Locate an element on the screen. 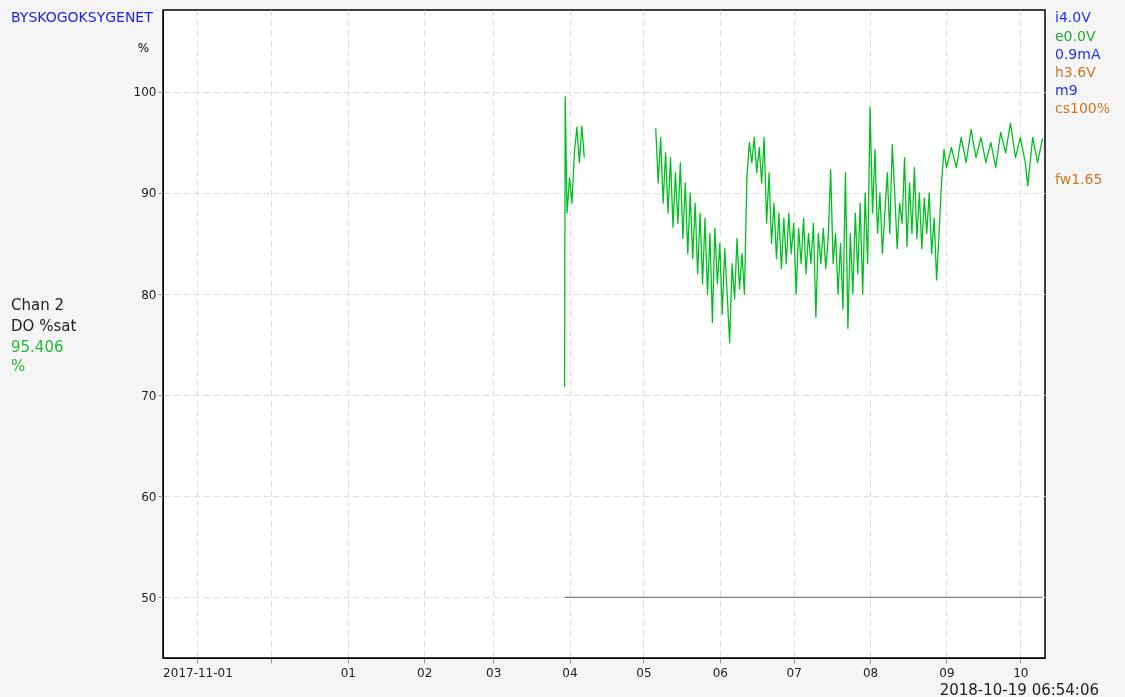 This screenshot has width=1125, height=697. text: 95.406 is located at coordinates (37, 347).